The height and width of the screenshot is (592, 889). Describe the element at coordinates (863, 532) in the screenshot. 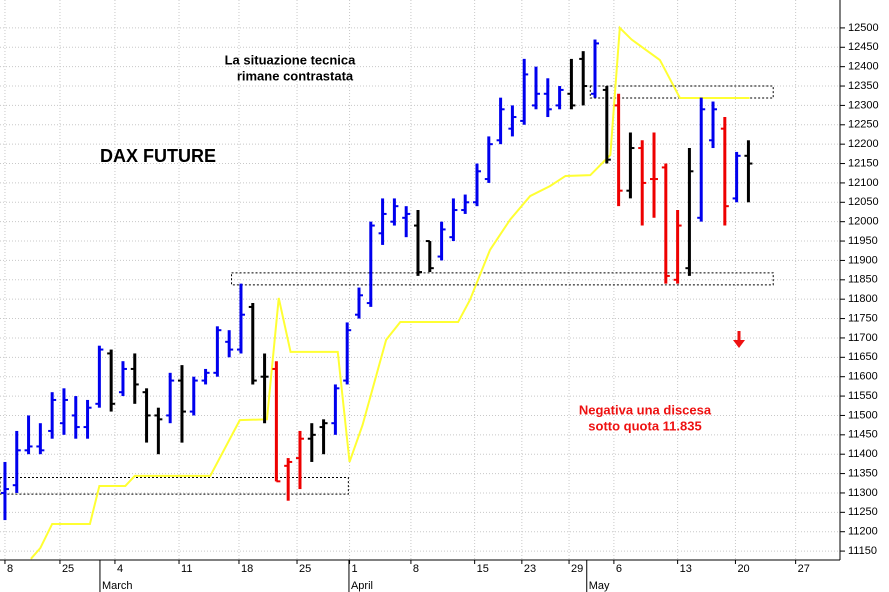

I see `y-tick-label: 11200` at that location.